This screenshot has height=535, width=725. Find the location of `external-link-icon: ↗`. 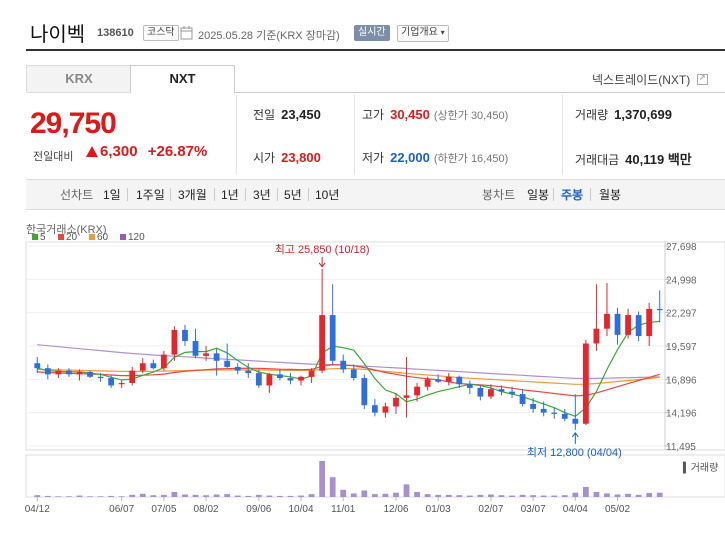

external-link-icon: ↗ is located at coordinates (702, 79).